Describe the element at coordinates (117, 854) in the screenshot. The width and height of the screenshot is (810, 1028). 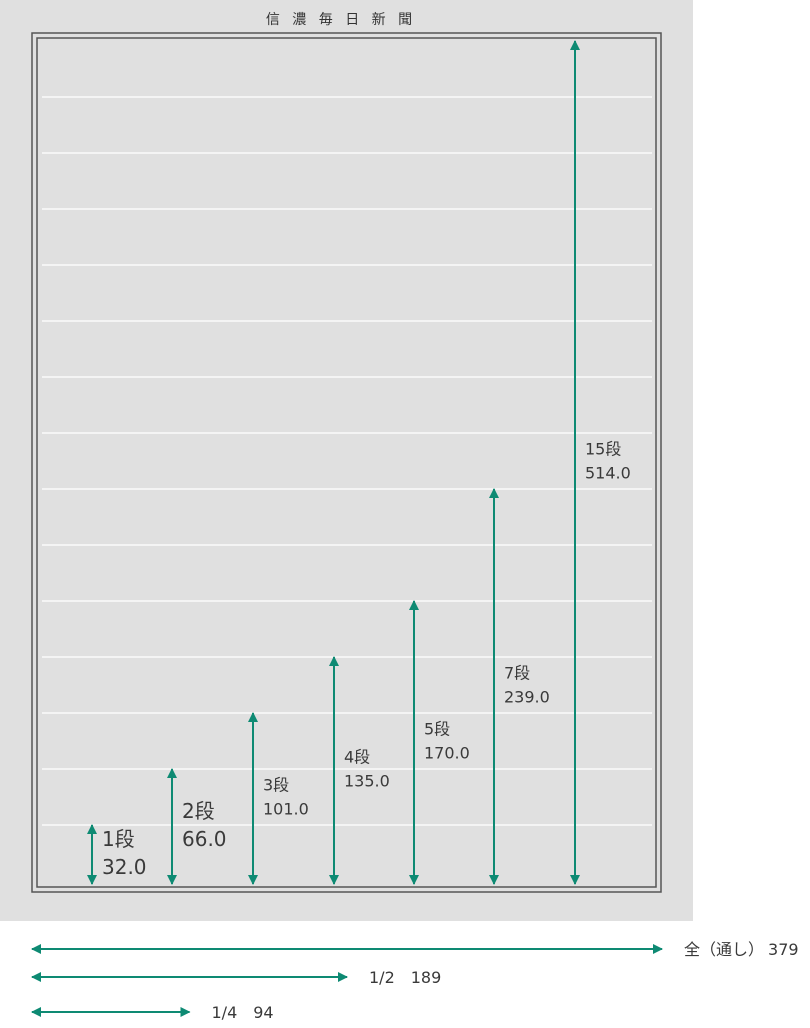
I see `height-arrow-1: 1段 32.0` at that location.